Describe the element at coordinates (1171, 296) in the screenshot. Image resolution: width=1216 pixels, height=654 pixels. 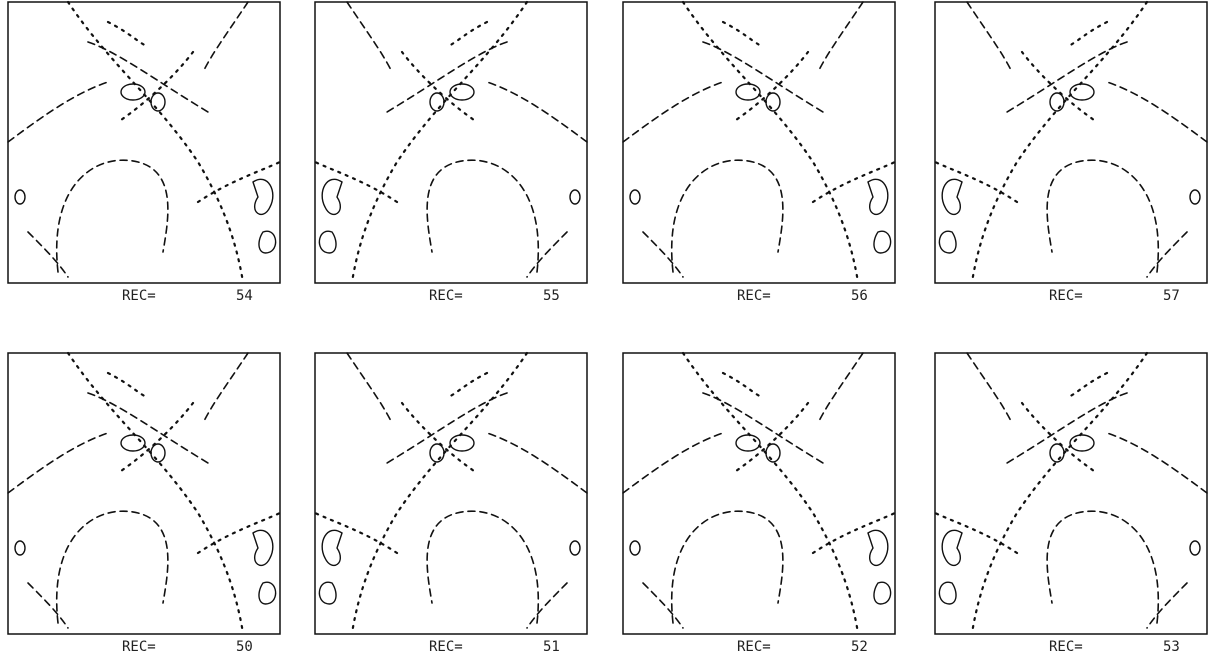
I see `panel-number: 57` at that location.